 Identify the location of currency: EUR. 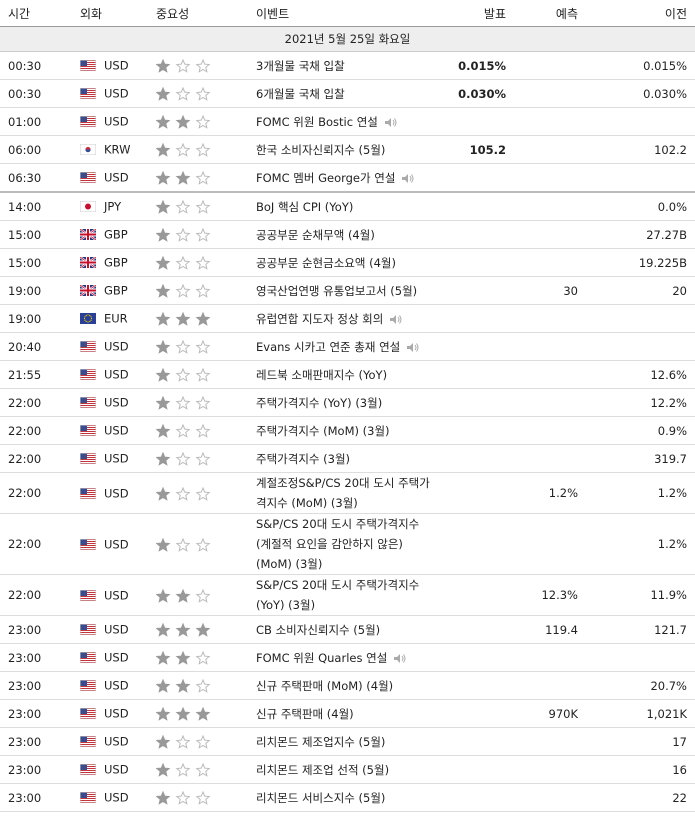
(116, 318).